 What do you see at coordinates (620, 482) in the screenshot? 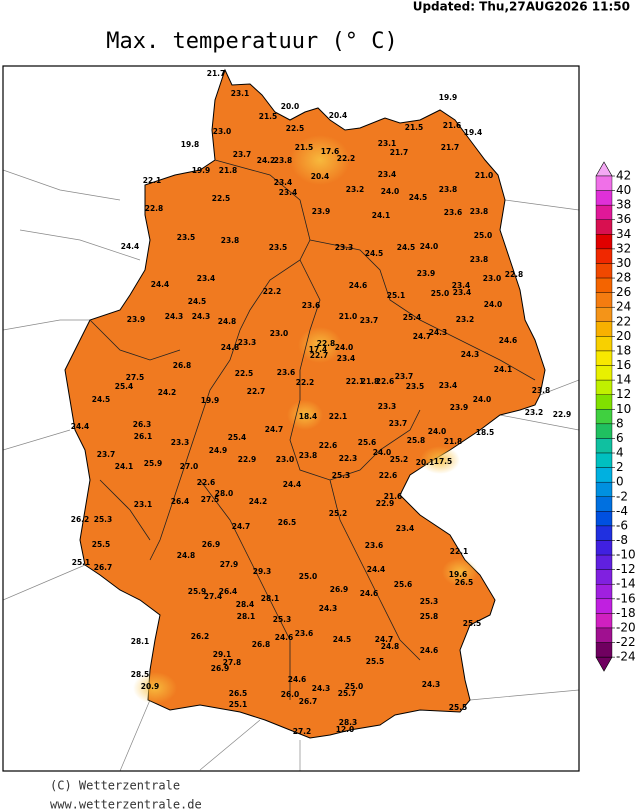
I see `colorbar-label: 0` at bounding box center [620, 482].